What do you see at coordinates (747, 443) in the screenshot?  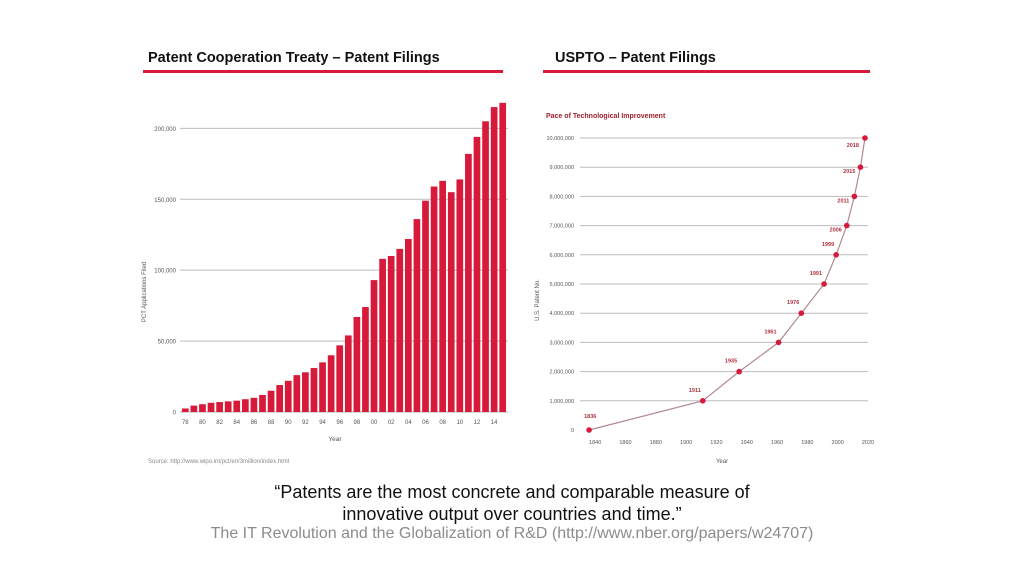 I see `line-x-tick-label: 1940` at bounding box center [747, 443].